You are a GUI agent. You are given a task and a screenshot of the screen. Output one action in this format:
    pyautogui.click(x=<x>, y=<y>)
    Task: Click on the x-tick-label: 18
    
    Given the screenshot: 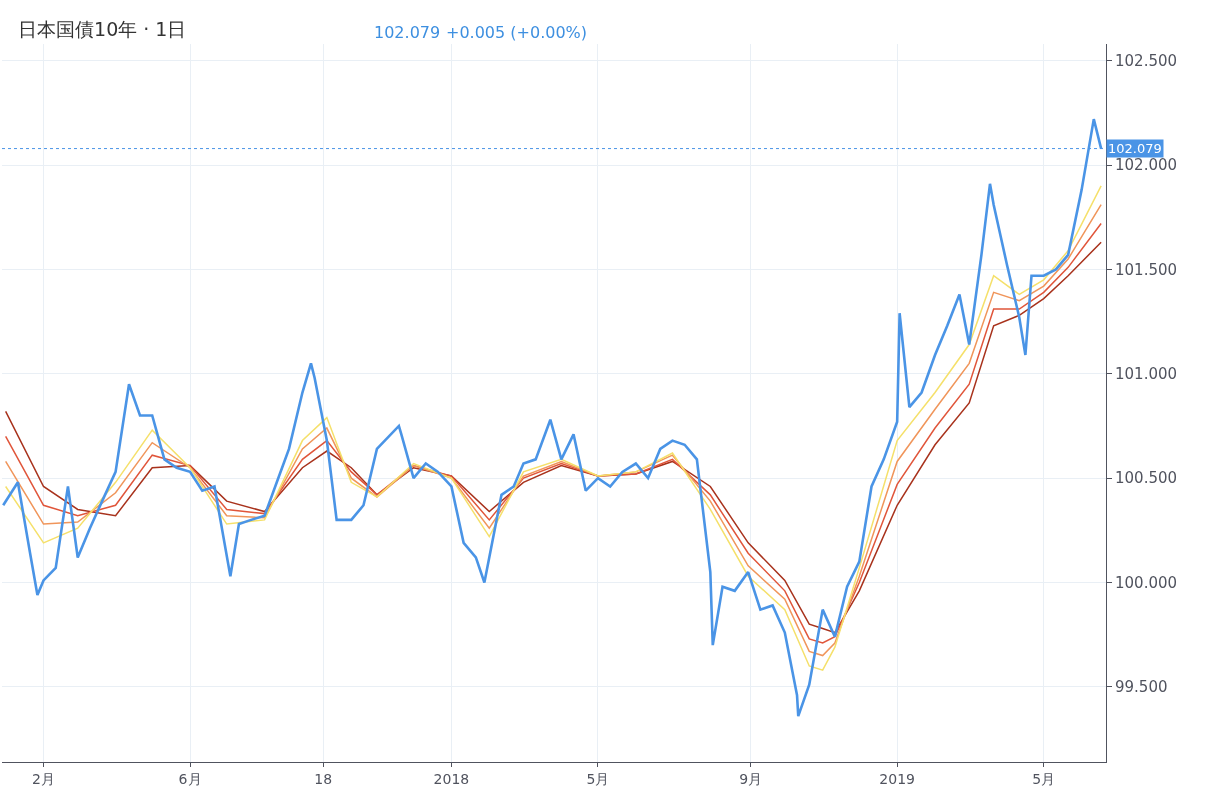 What is the action you would take?
    pyautogui.click(x=323, y=778)
    